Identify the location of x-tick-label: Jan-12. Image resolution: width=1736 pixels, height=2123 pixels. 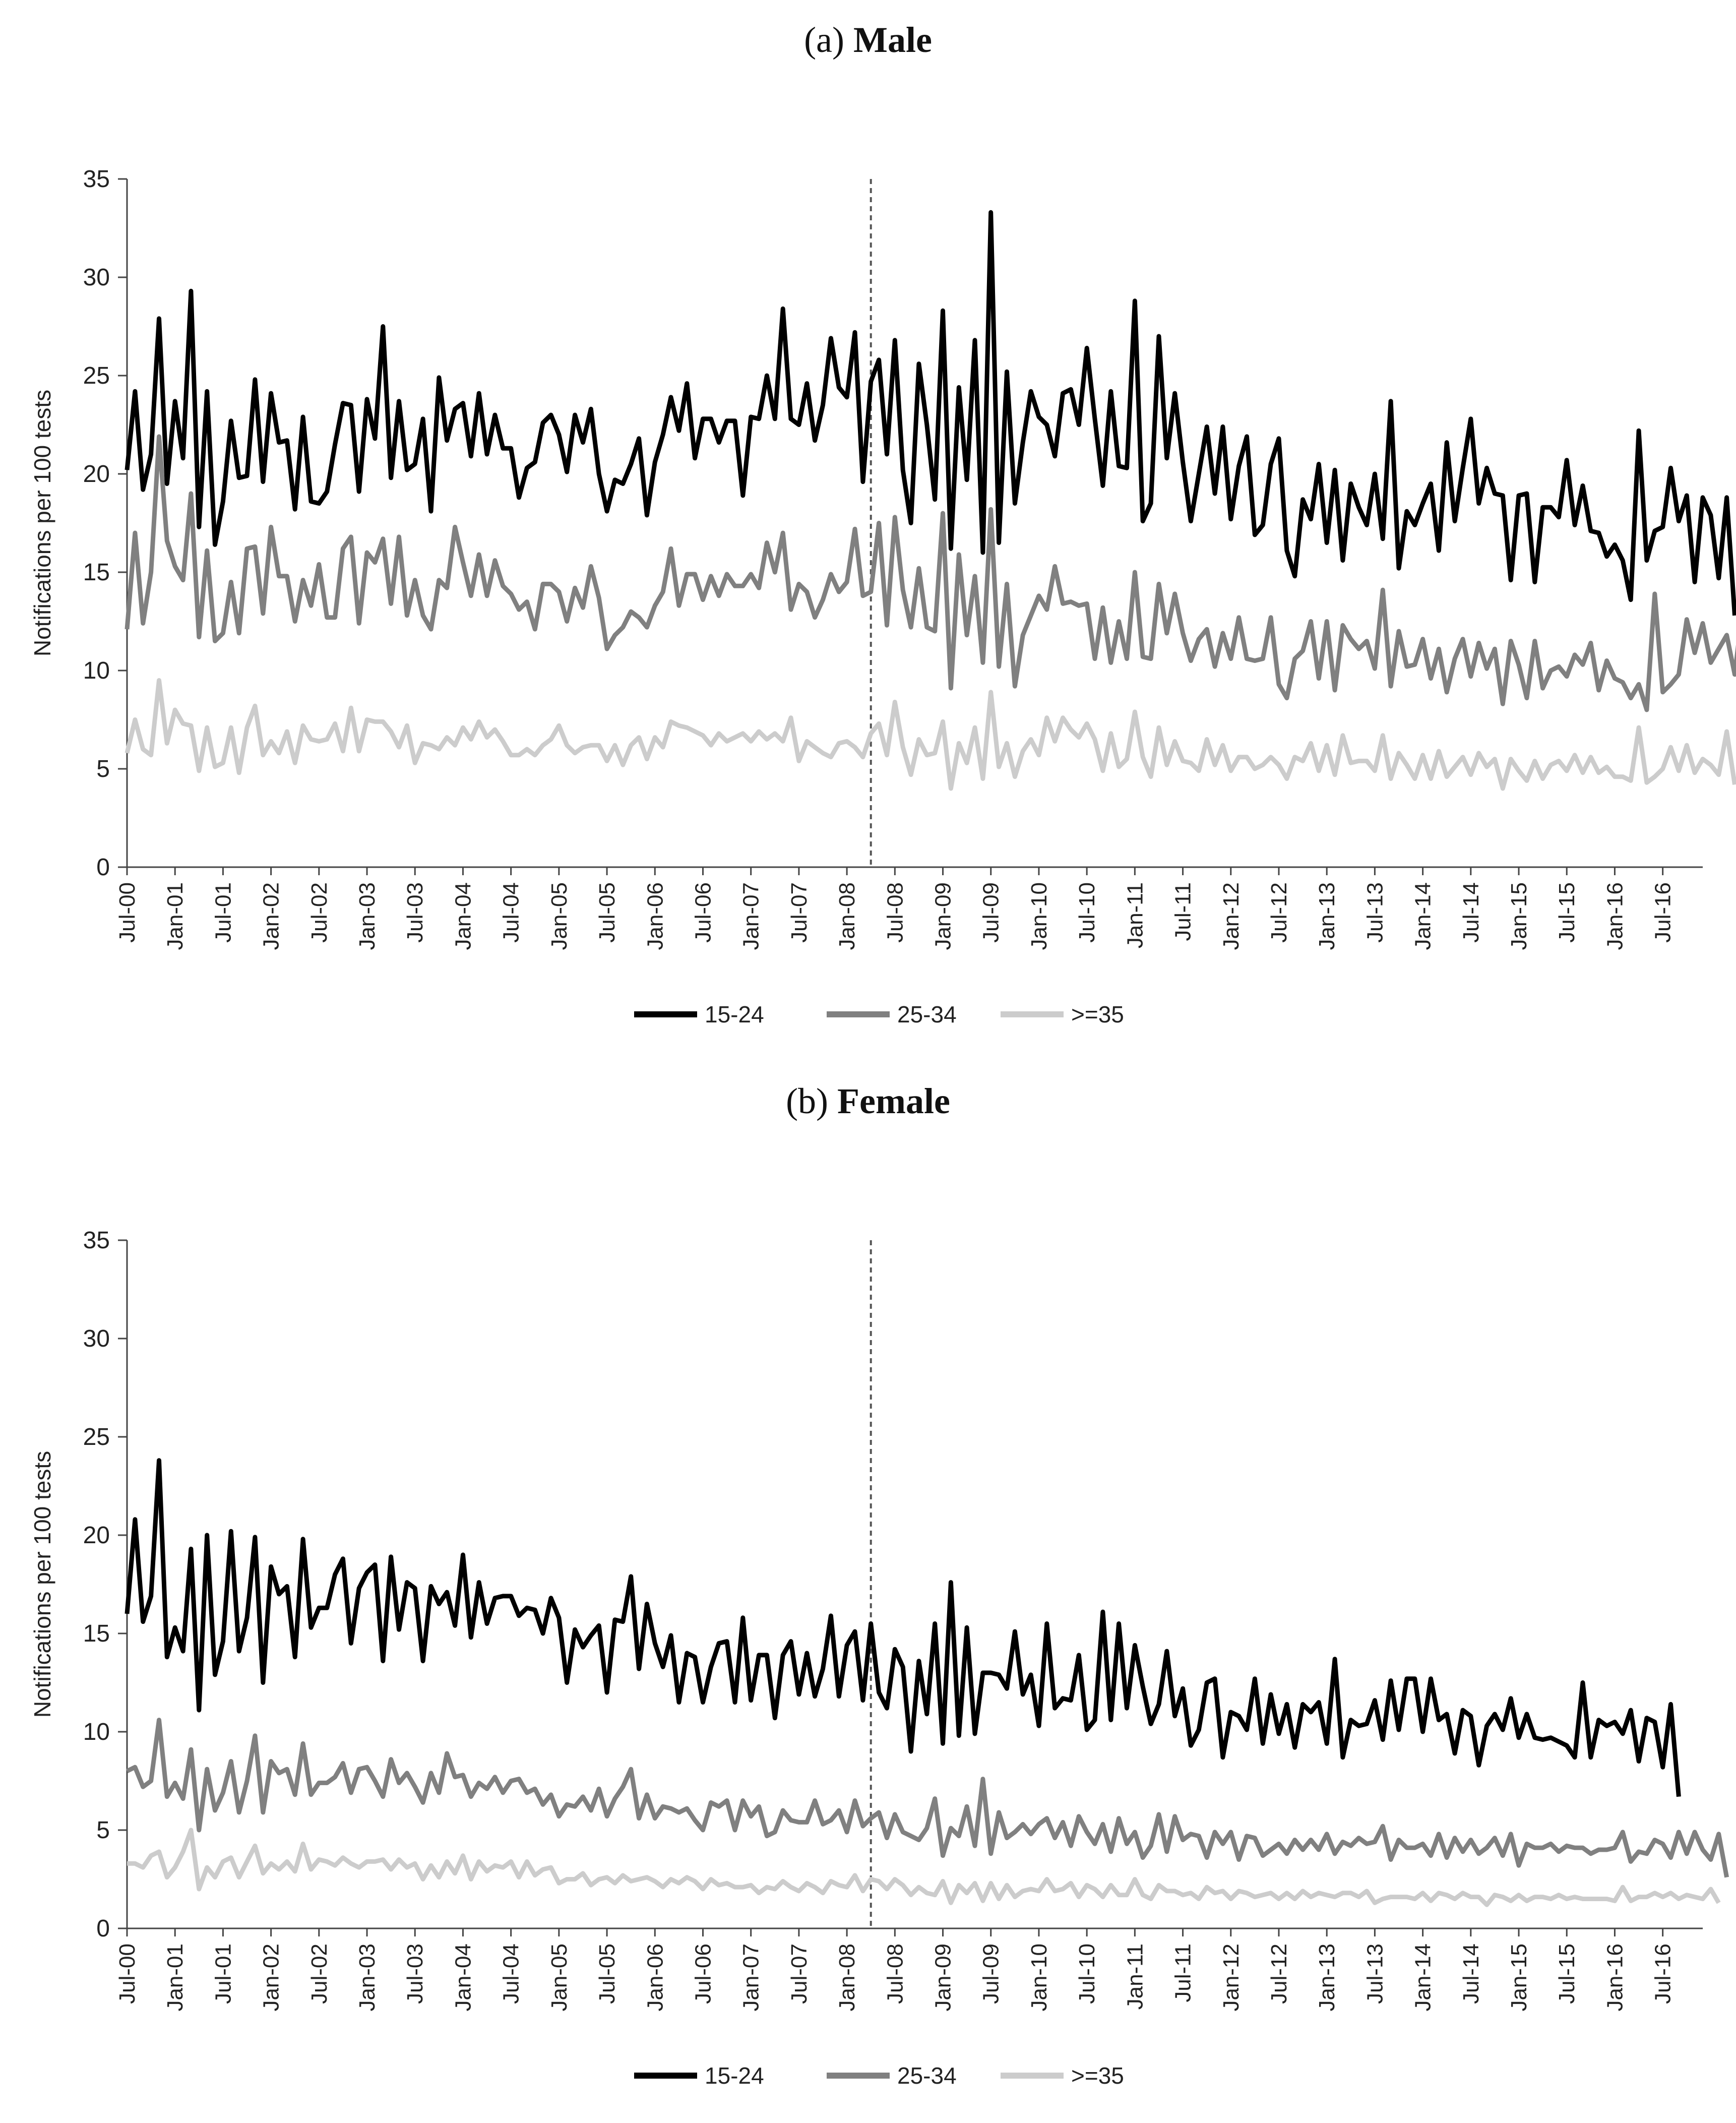
(1231, 916).